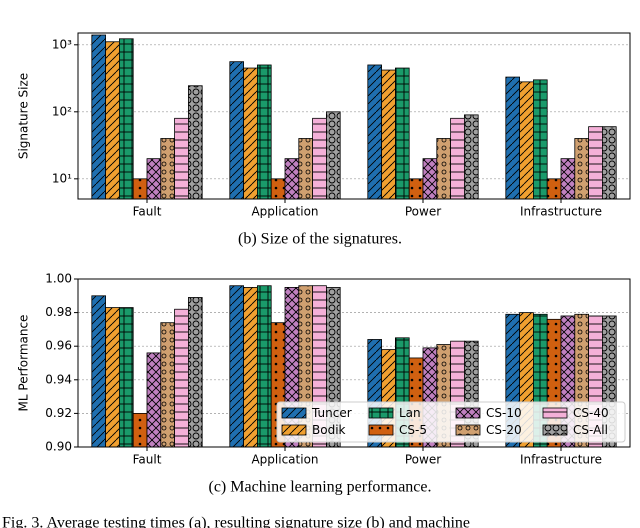 The image size is (640, 528). I want to click on legend-label: Tuncer, so click(331, 413).